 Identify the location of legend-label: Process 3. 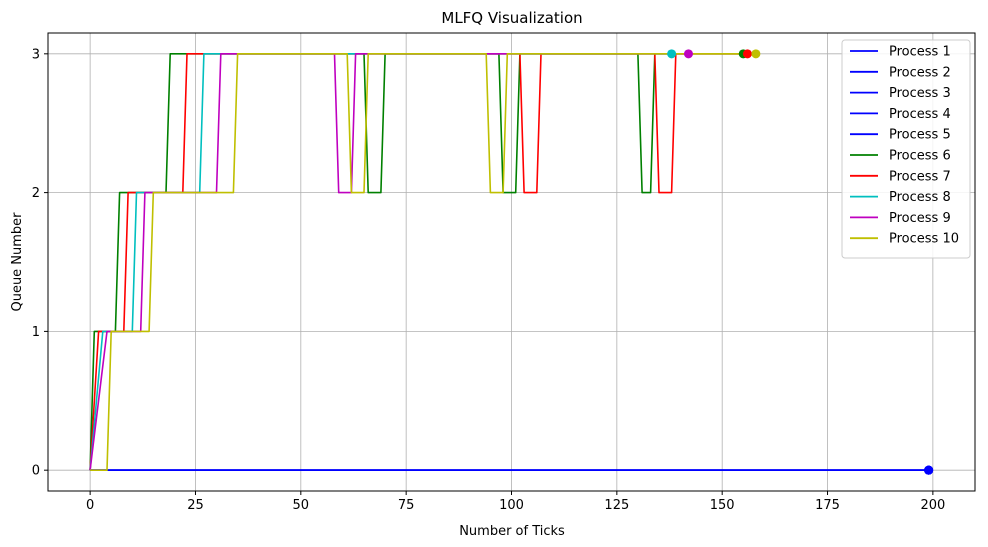
(920, 93).